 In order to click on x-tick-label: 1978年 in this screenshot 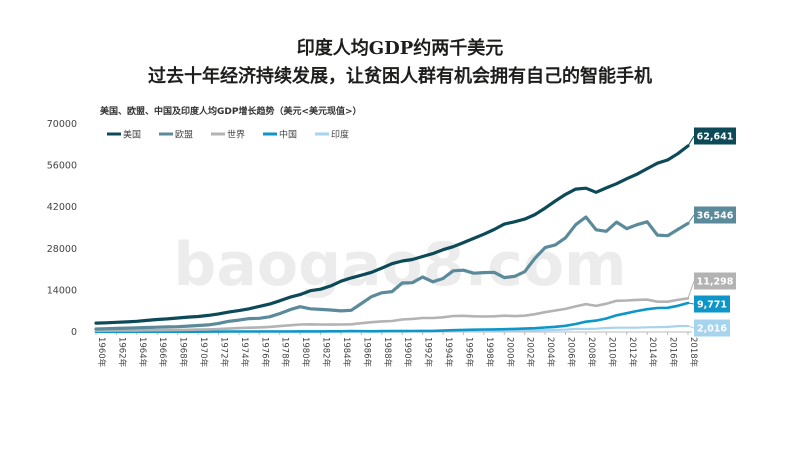, I will do `click(285, 352)`.